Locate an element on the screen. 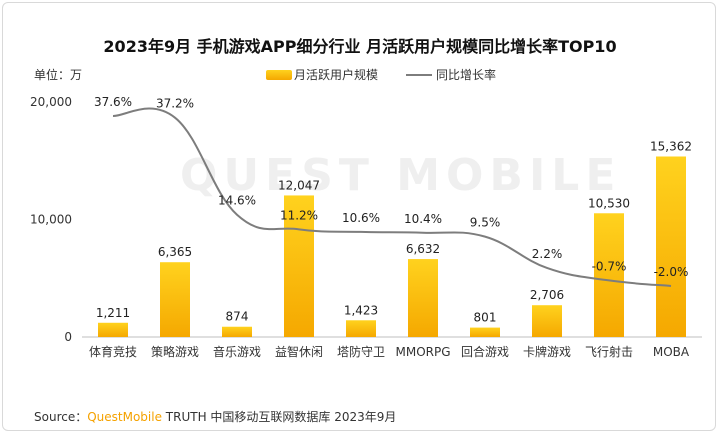 The width and height of the screenshot is (720, 435). bar-value-label: 2,706 is located at coordinates (547, 295).